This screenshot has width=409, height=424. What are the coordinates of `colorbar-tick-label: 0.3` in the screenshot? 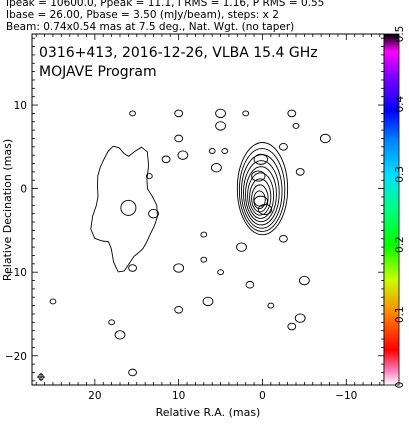 It's located at (400, 174).